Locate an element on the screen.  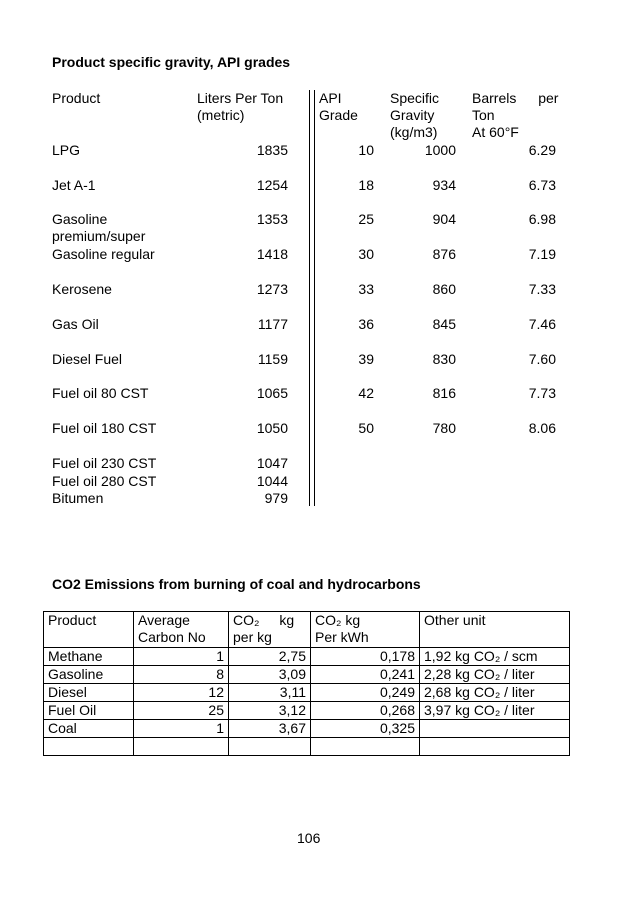
column-header: Ton is located at coordinates (483, 115).